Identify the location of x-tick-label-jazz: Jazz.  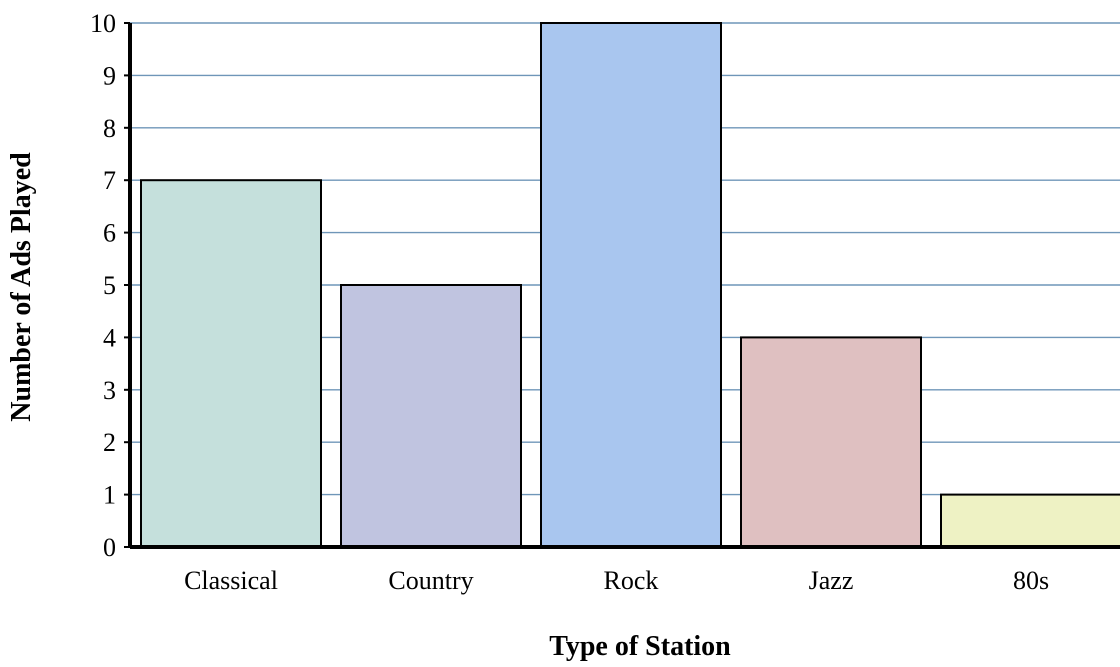
(831, 580).